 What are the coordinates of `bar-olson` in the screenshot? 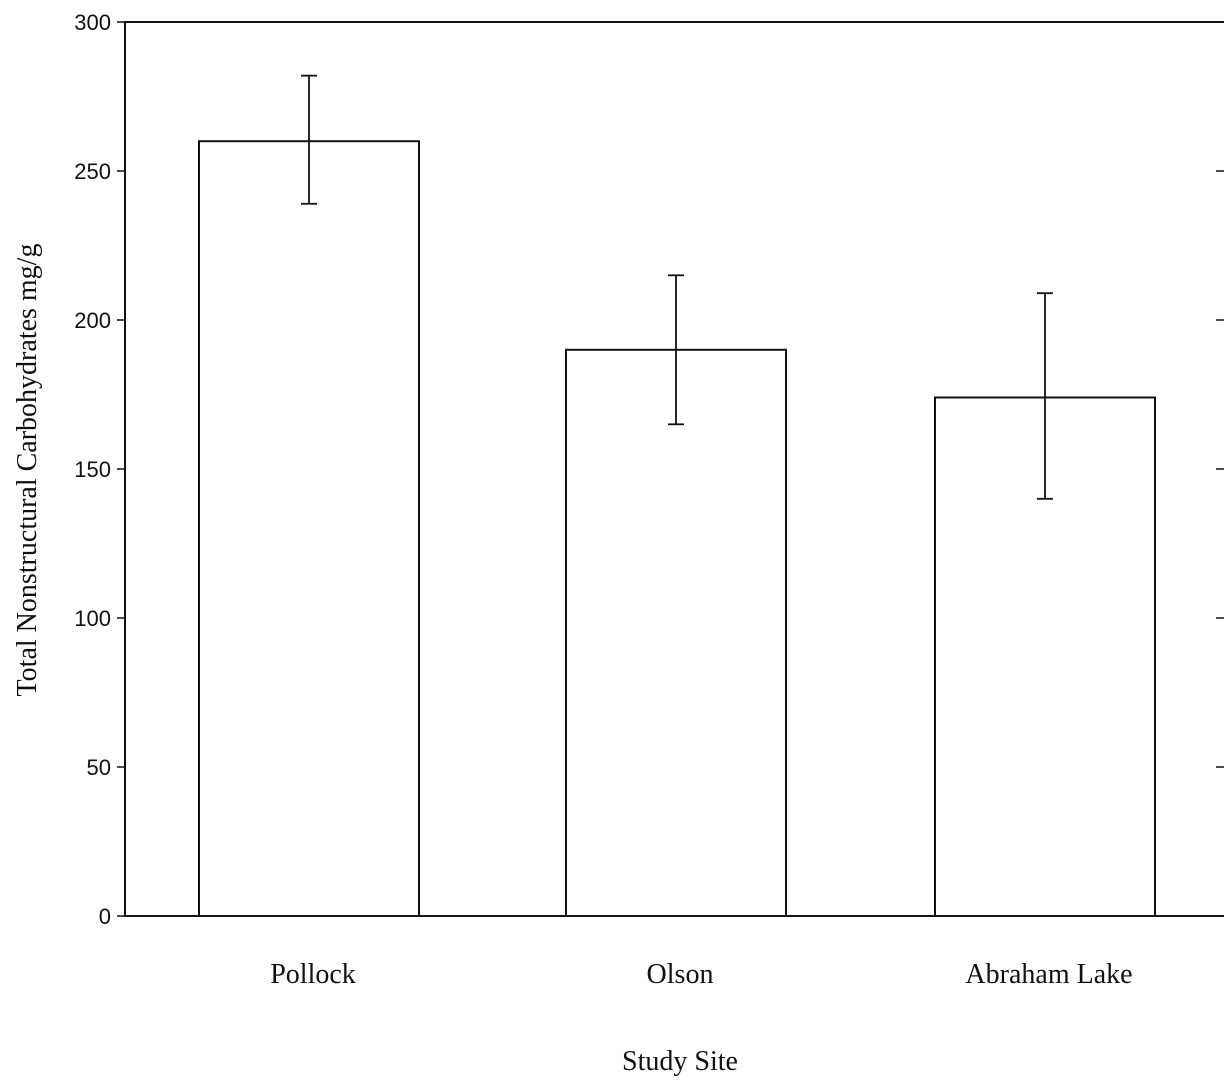 It's located at (676, 632).